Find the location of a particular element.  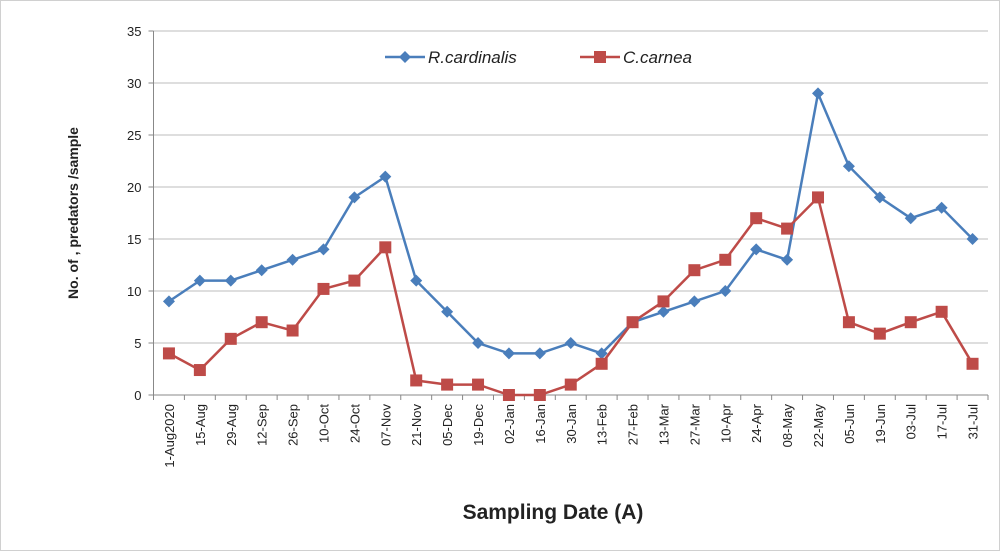

x-tick-label: 22-May is located at coordinates (818, 426).